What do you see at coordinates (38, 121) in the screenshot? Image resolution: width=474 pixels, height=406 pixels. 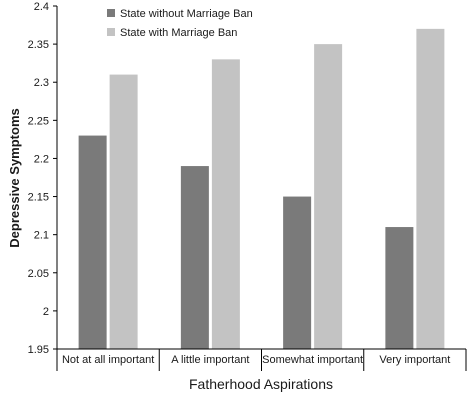 I see `y-tick-label: 2.25` at bounding box center [38, 121].